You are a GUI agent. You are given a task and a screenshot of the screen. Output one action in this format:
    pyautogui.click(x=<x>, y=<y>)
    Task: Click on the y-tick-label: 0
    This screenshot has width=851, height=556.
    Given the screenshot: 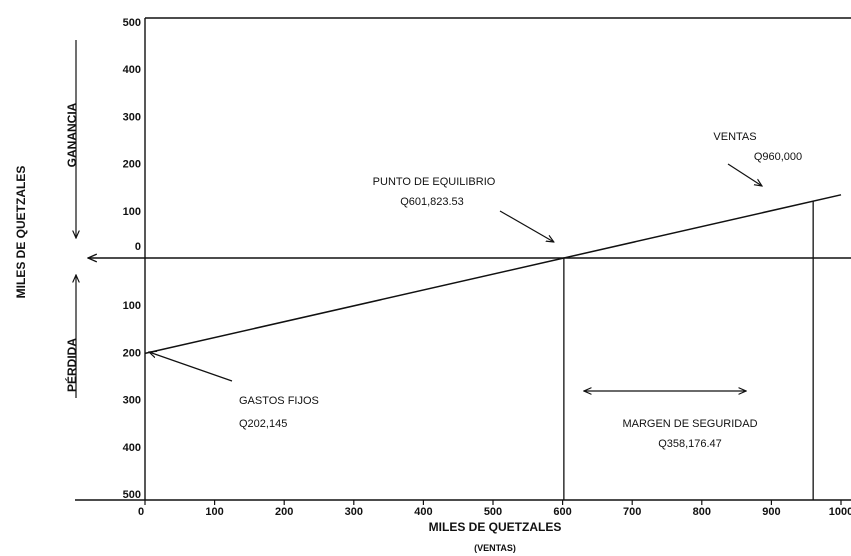 What is the action you would take?
    pyautogui.click(x=138, y=247)
    